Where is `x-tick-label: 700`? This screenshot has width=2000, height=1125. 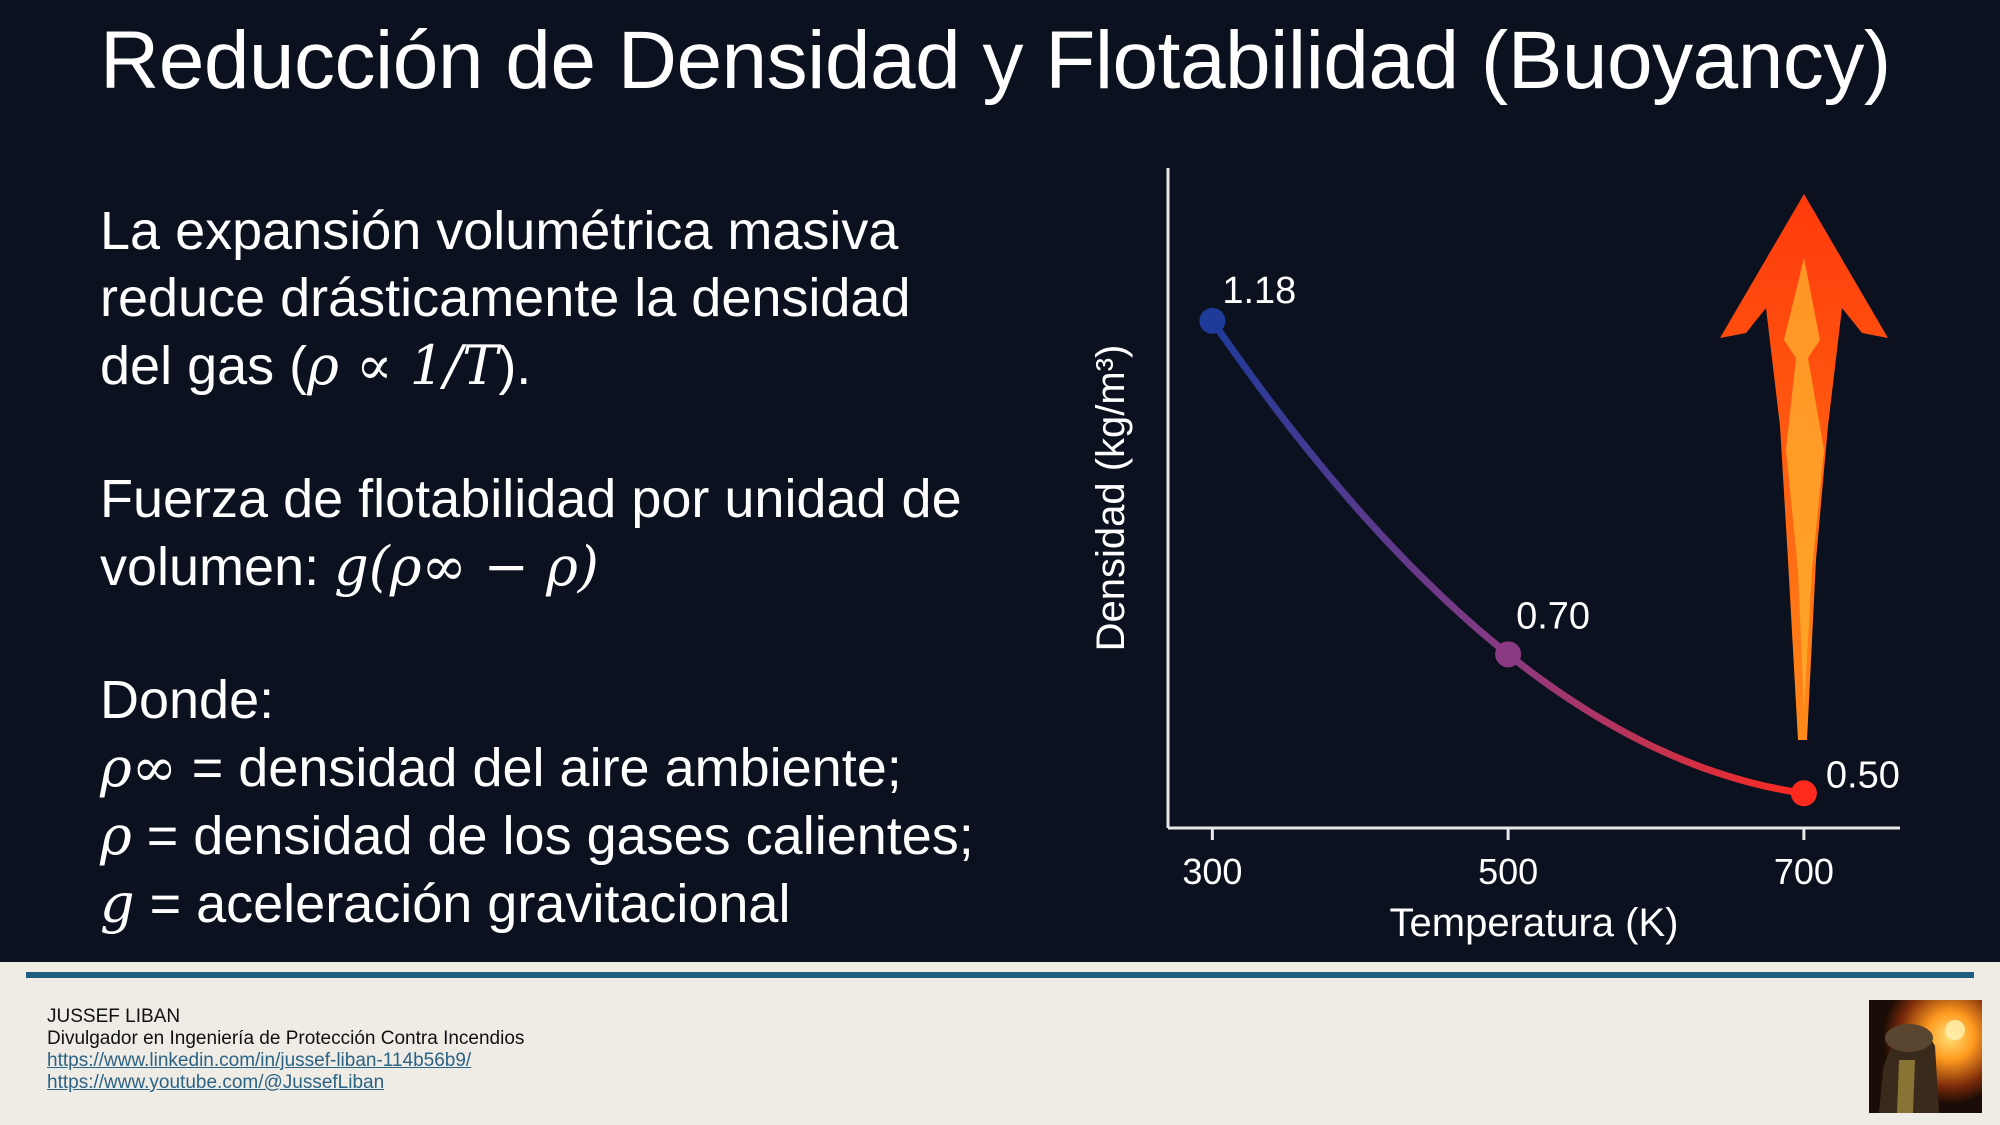
x-tick-label: 700 is located at coordinates (1804, 871).